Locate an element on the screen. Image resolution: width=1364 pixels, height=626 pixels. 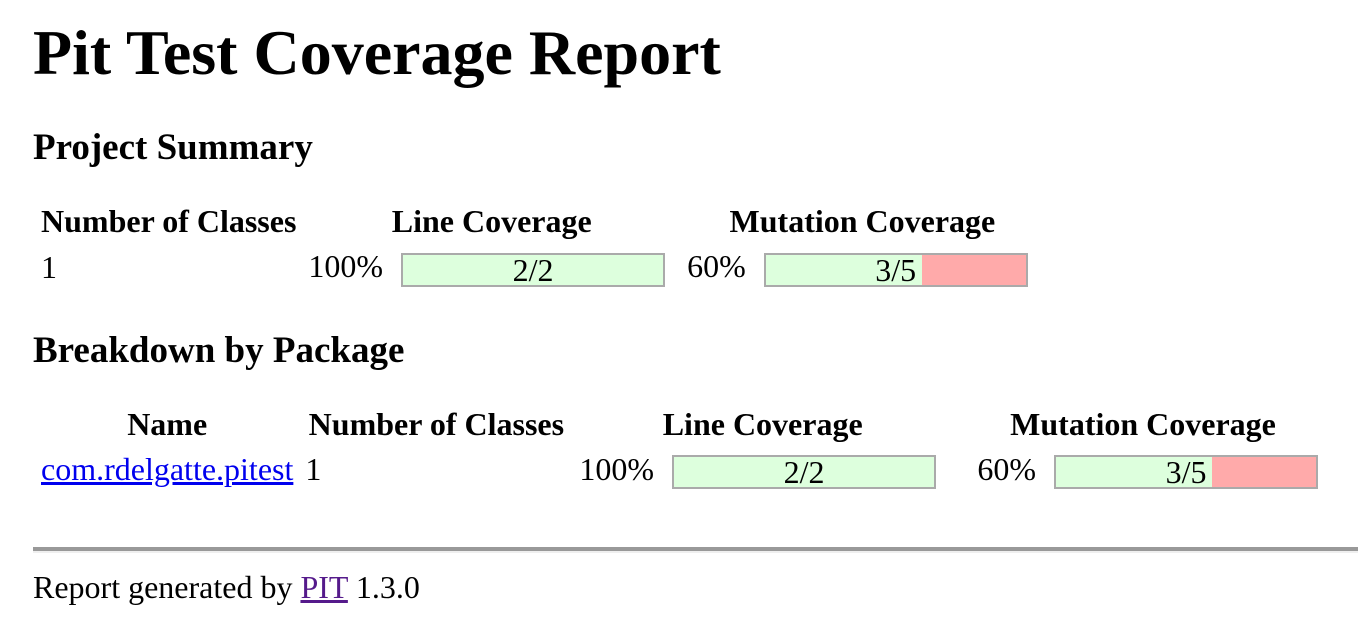
footer-text: Report generated by PIT 1.3.0 is located at coordinates (695, 587).